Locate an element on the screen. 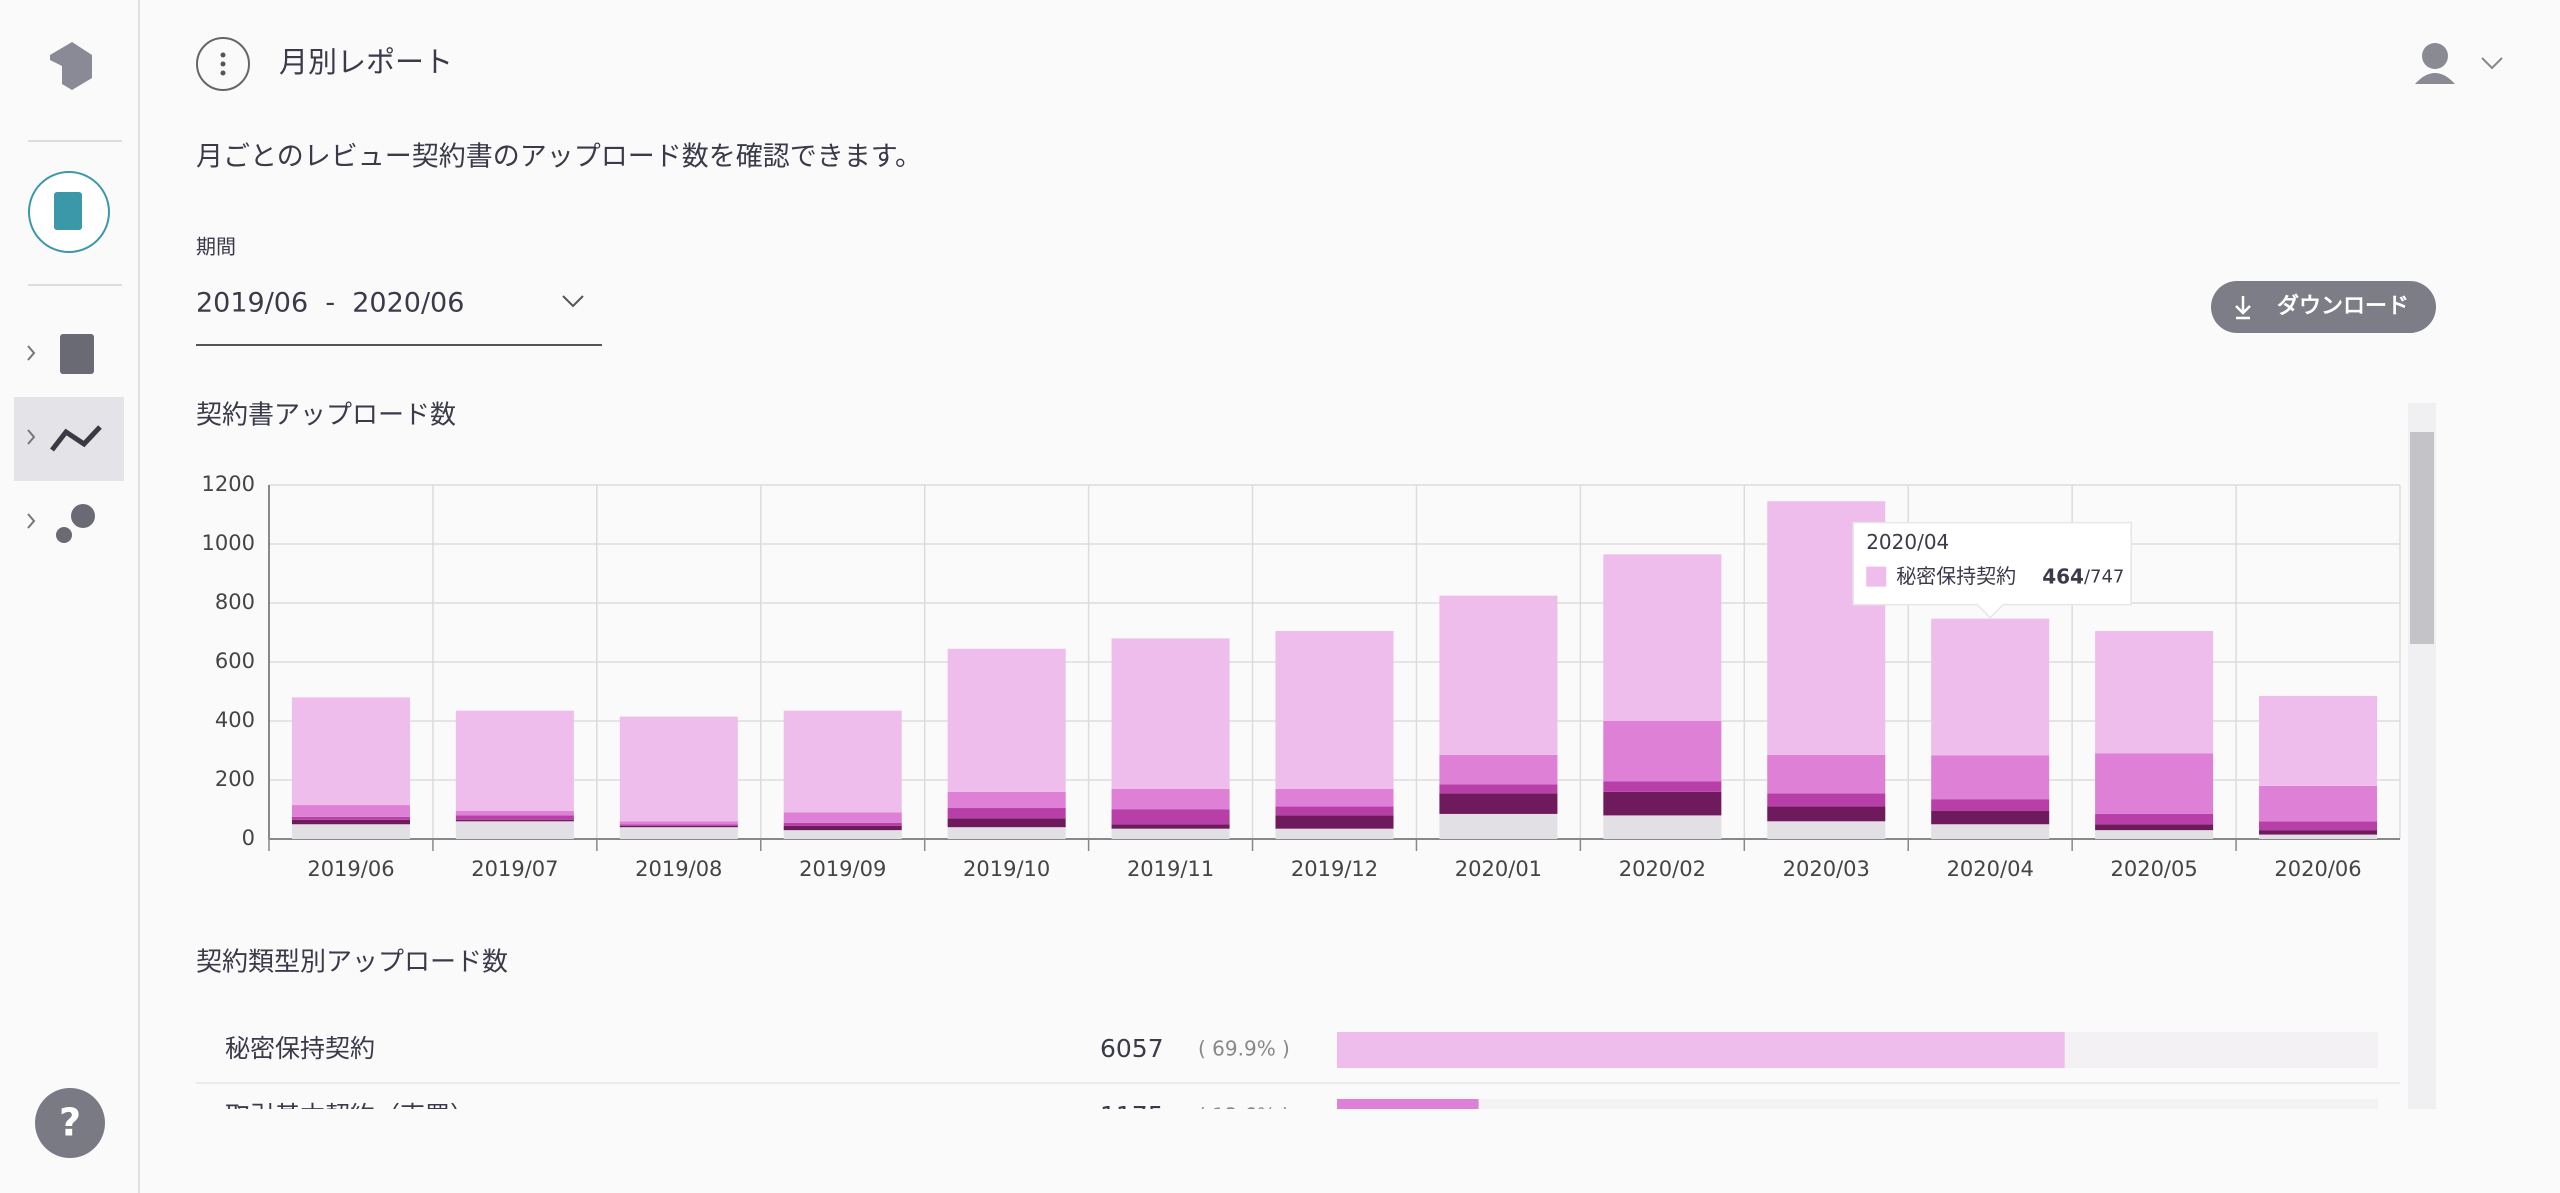 The height and width of the screenshot is (1193, 2560). help-button is located at coordinates (70, 1123).